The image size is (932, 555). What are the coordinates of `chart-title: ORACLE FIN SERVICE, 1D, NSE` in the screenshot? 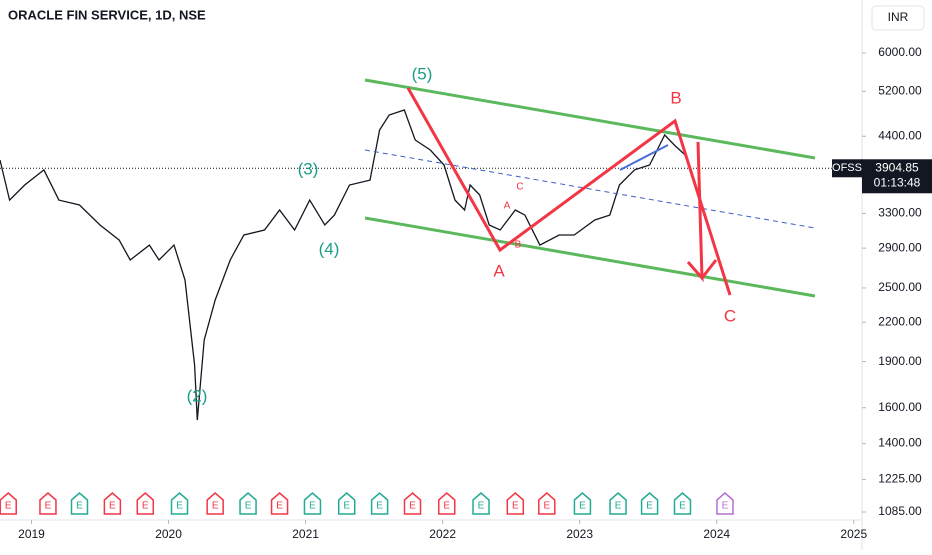 It's located at (107, 14).